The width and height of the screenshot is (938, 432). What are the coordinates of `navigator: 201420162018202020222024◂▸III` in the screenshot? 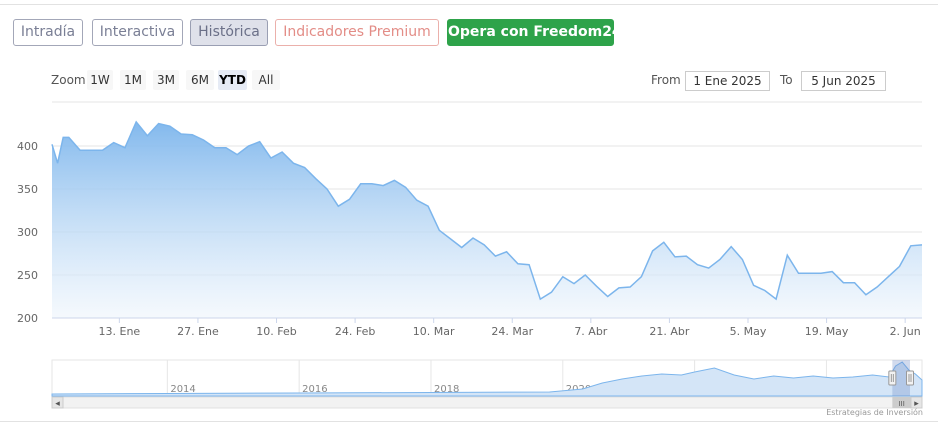 It's located at (487, 384).